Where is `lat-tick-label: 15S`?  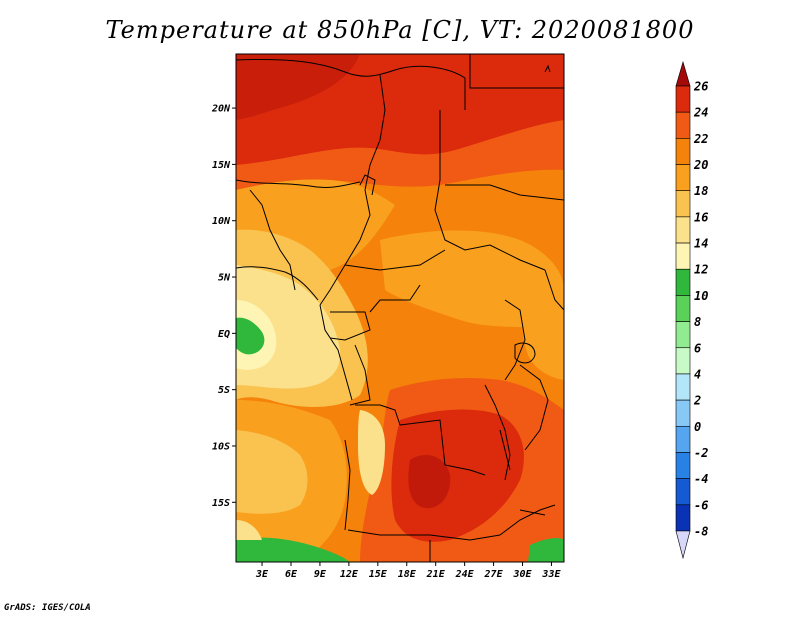 lat-tick-label: 15S is located at coordinates (221, 503).